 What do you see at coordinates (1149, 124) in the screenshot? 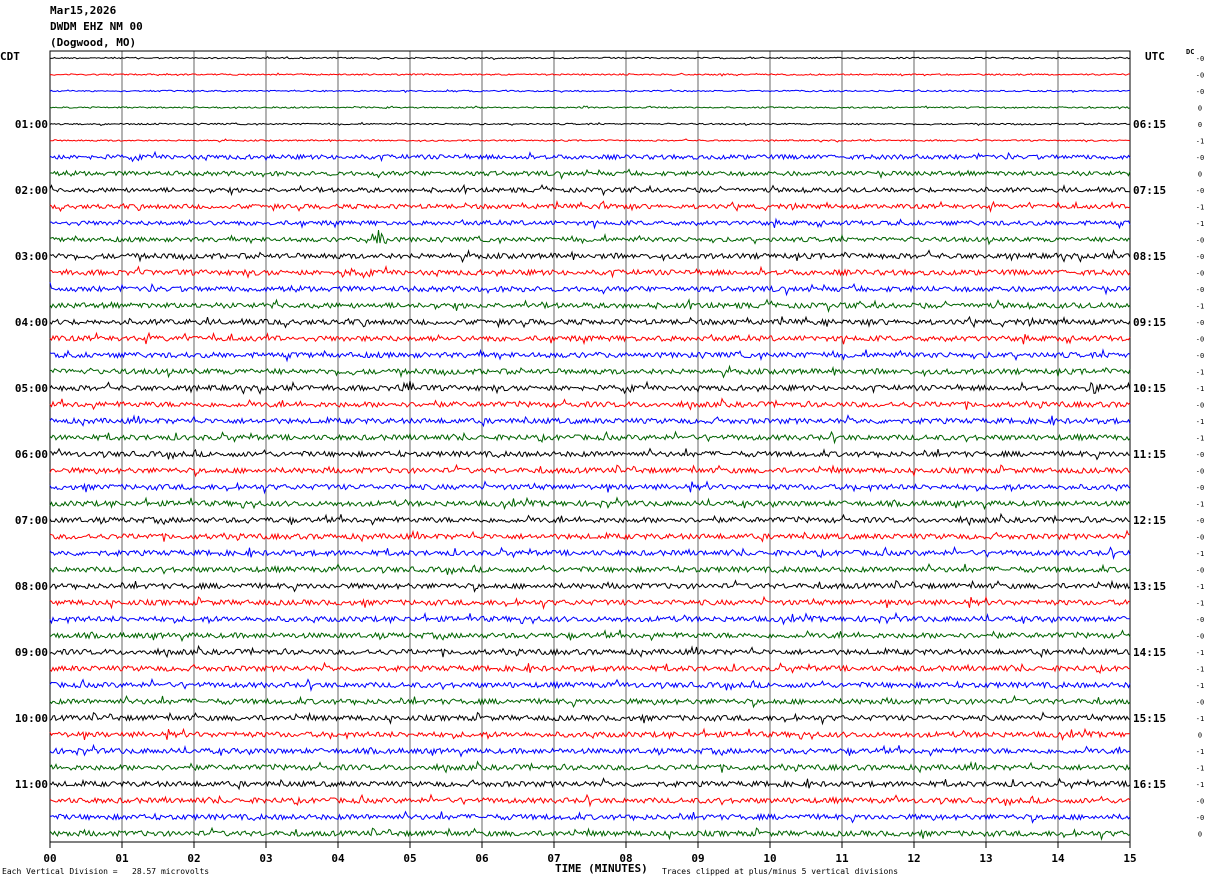
I see `right-hour-label: 06:15` at bounding box center [1149, 124].